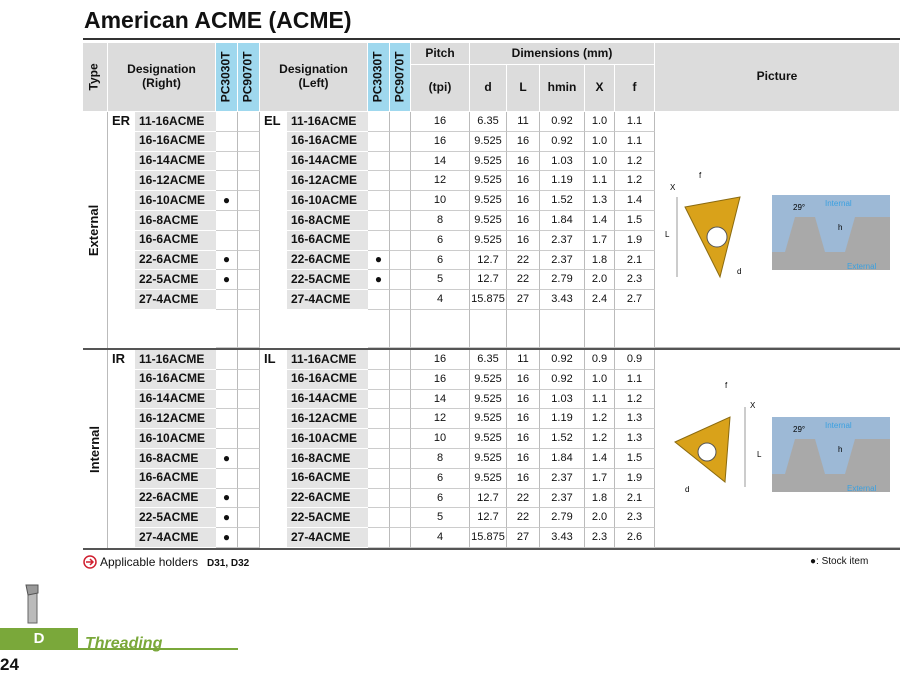 This screenshot has height=674, width=900. What do you see at coordinates (175, 439) in the screenshot?
I see `designation: 16-10ACME` at bounding box center [175, 439].